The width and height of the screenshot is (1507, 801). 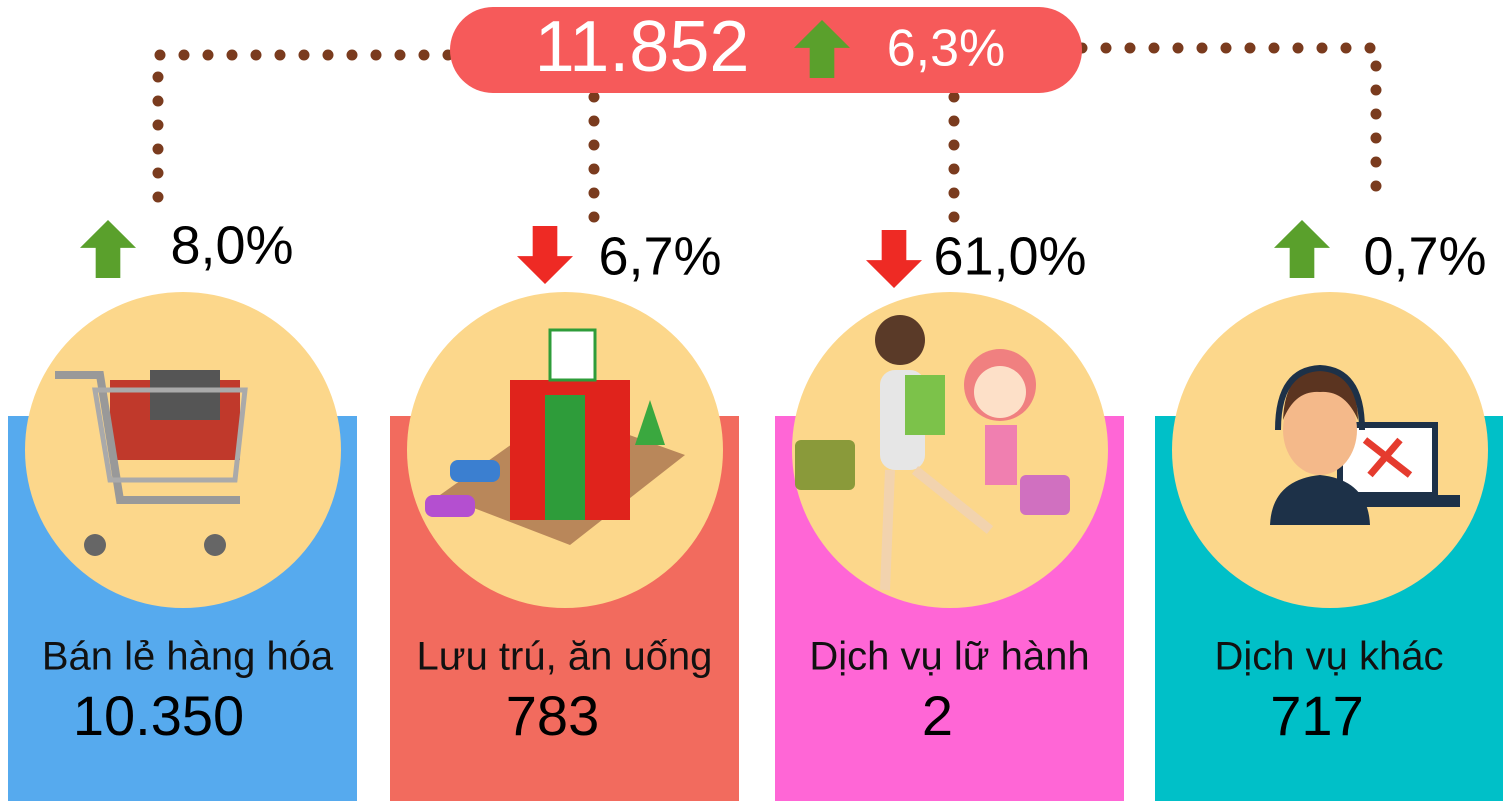 What do you see at coordinates (1424, 256) in the screenshot?
I see `category-change: 0,7%` at bounding box center [1424, 256].